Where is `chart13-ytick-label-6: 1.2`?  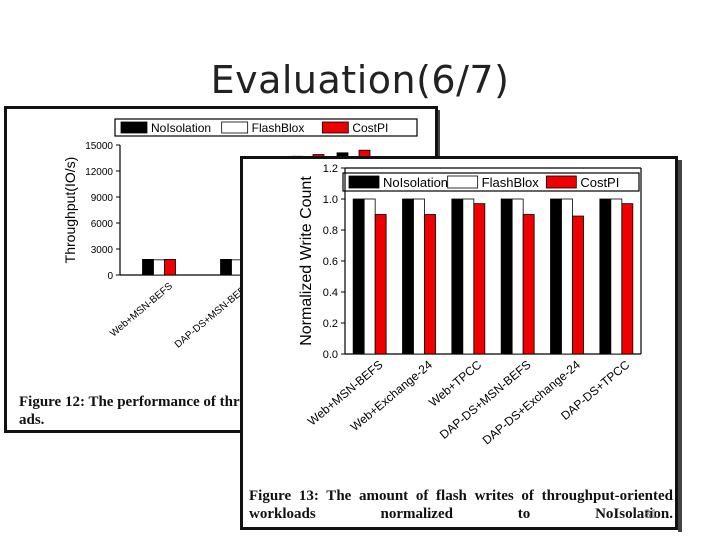
chart13-ytick-label-6: 1.2 is located at coordinates (330, 169).